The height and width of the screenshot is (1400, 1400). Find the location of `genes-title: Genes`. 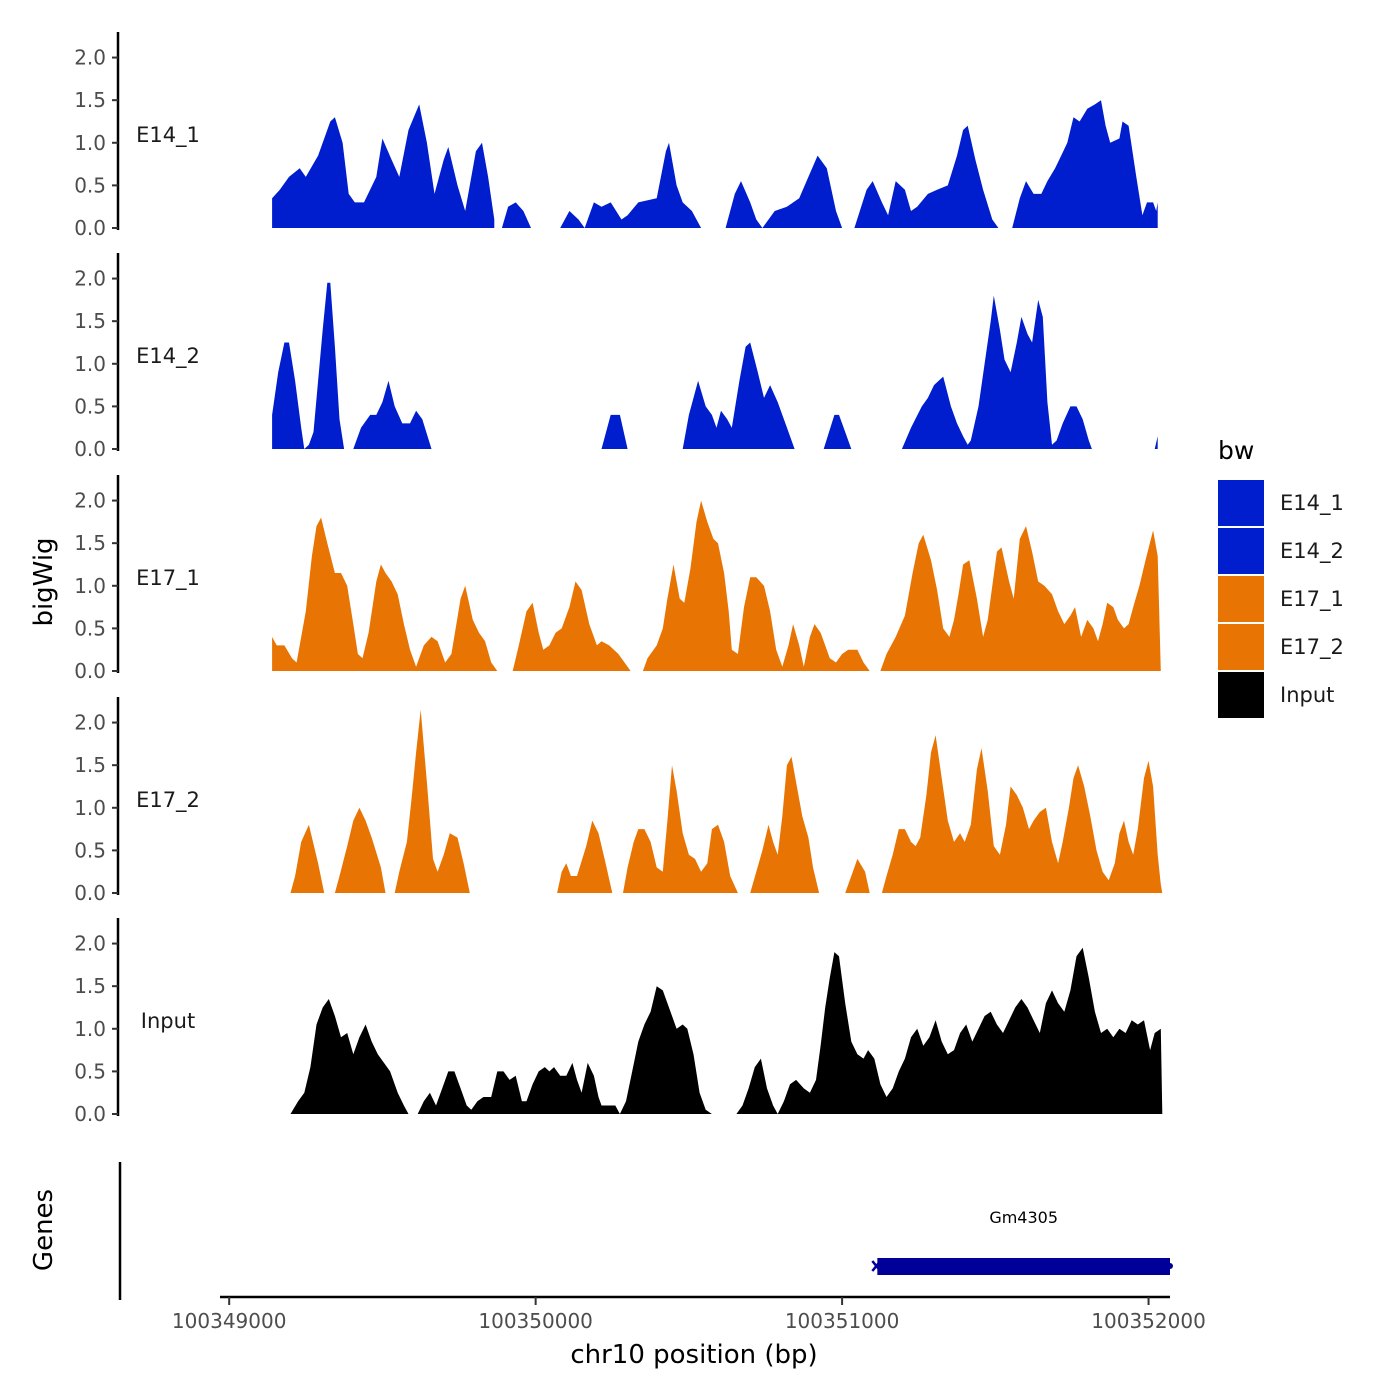

genes-title: Genes is located at coordinates (44, 1230).